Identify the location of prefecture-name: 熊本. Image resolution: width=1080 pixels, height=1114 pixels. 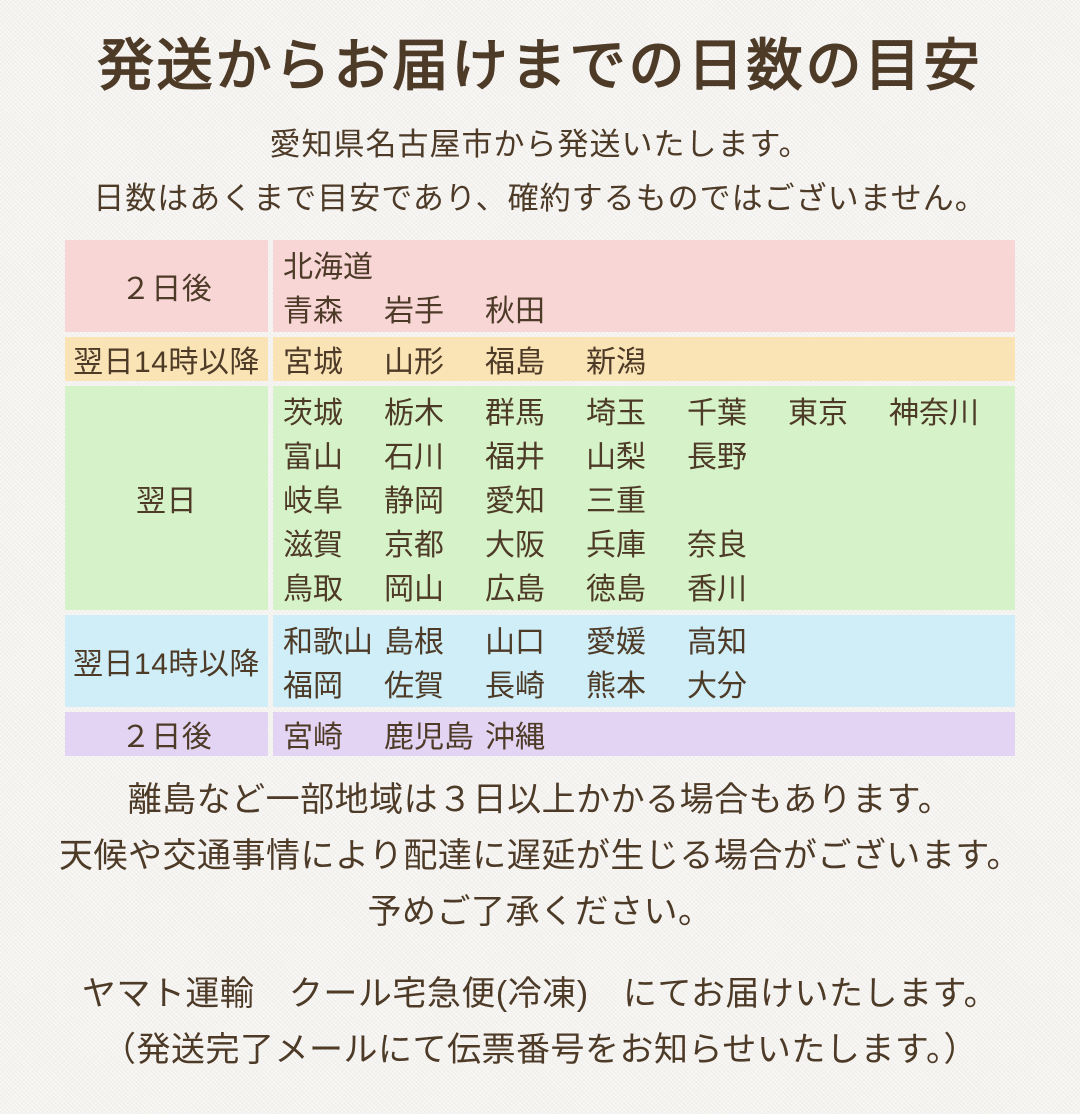
(616, 687).